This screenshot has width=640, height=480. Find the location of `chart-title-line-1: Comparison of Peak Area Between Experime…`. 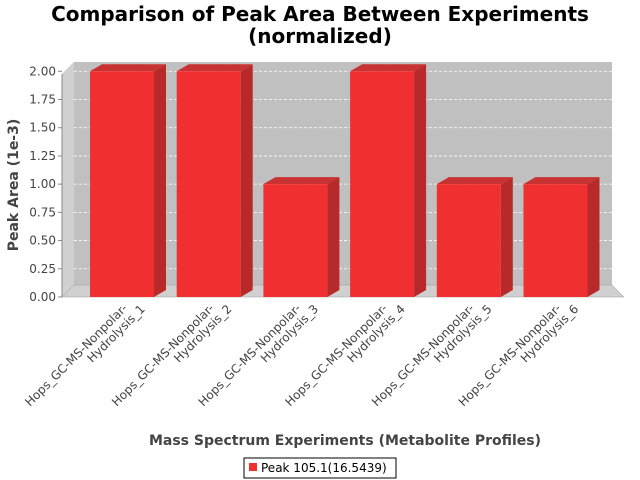

chart-title-line-1: Comparison of Peak Area Between Experime… is located at coordinates (320, 14).